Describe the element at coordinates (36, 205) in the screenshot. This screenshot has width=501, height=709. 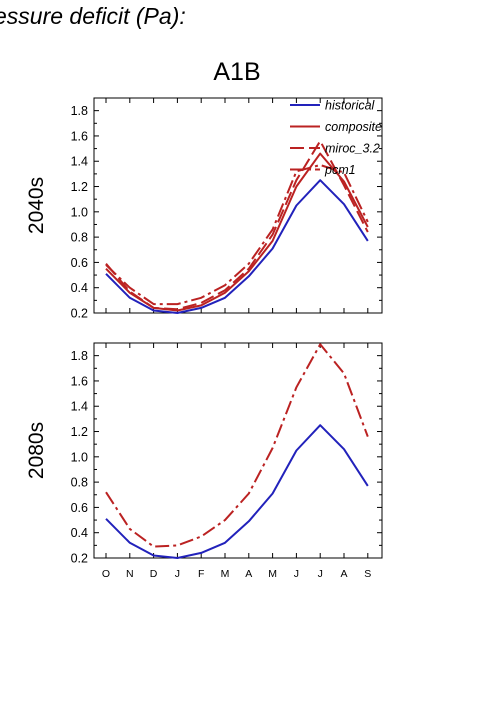
I see `row-label: 2040s` at that location.